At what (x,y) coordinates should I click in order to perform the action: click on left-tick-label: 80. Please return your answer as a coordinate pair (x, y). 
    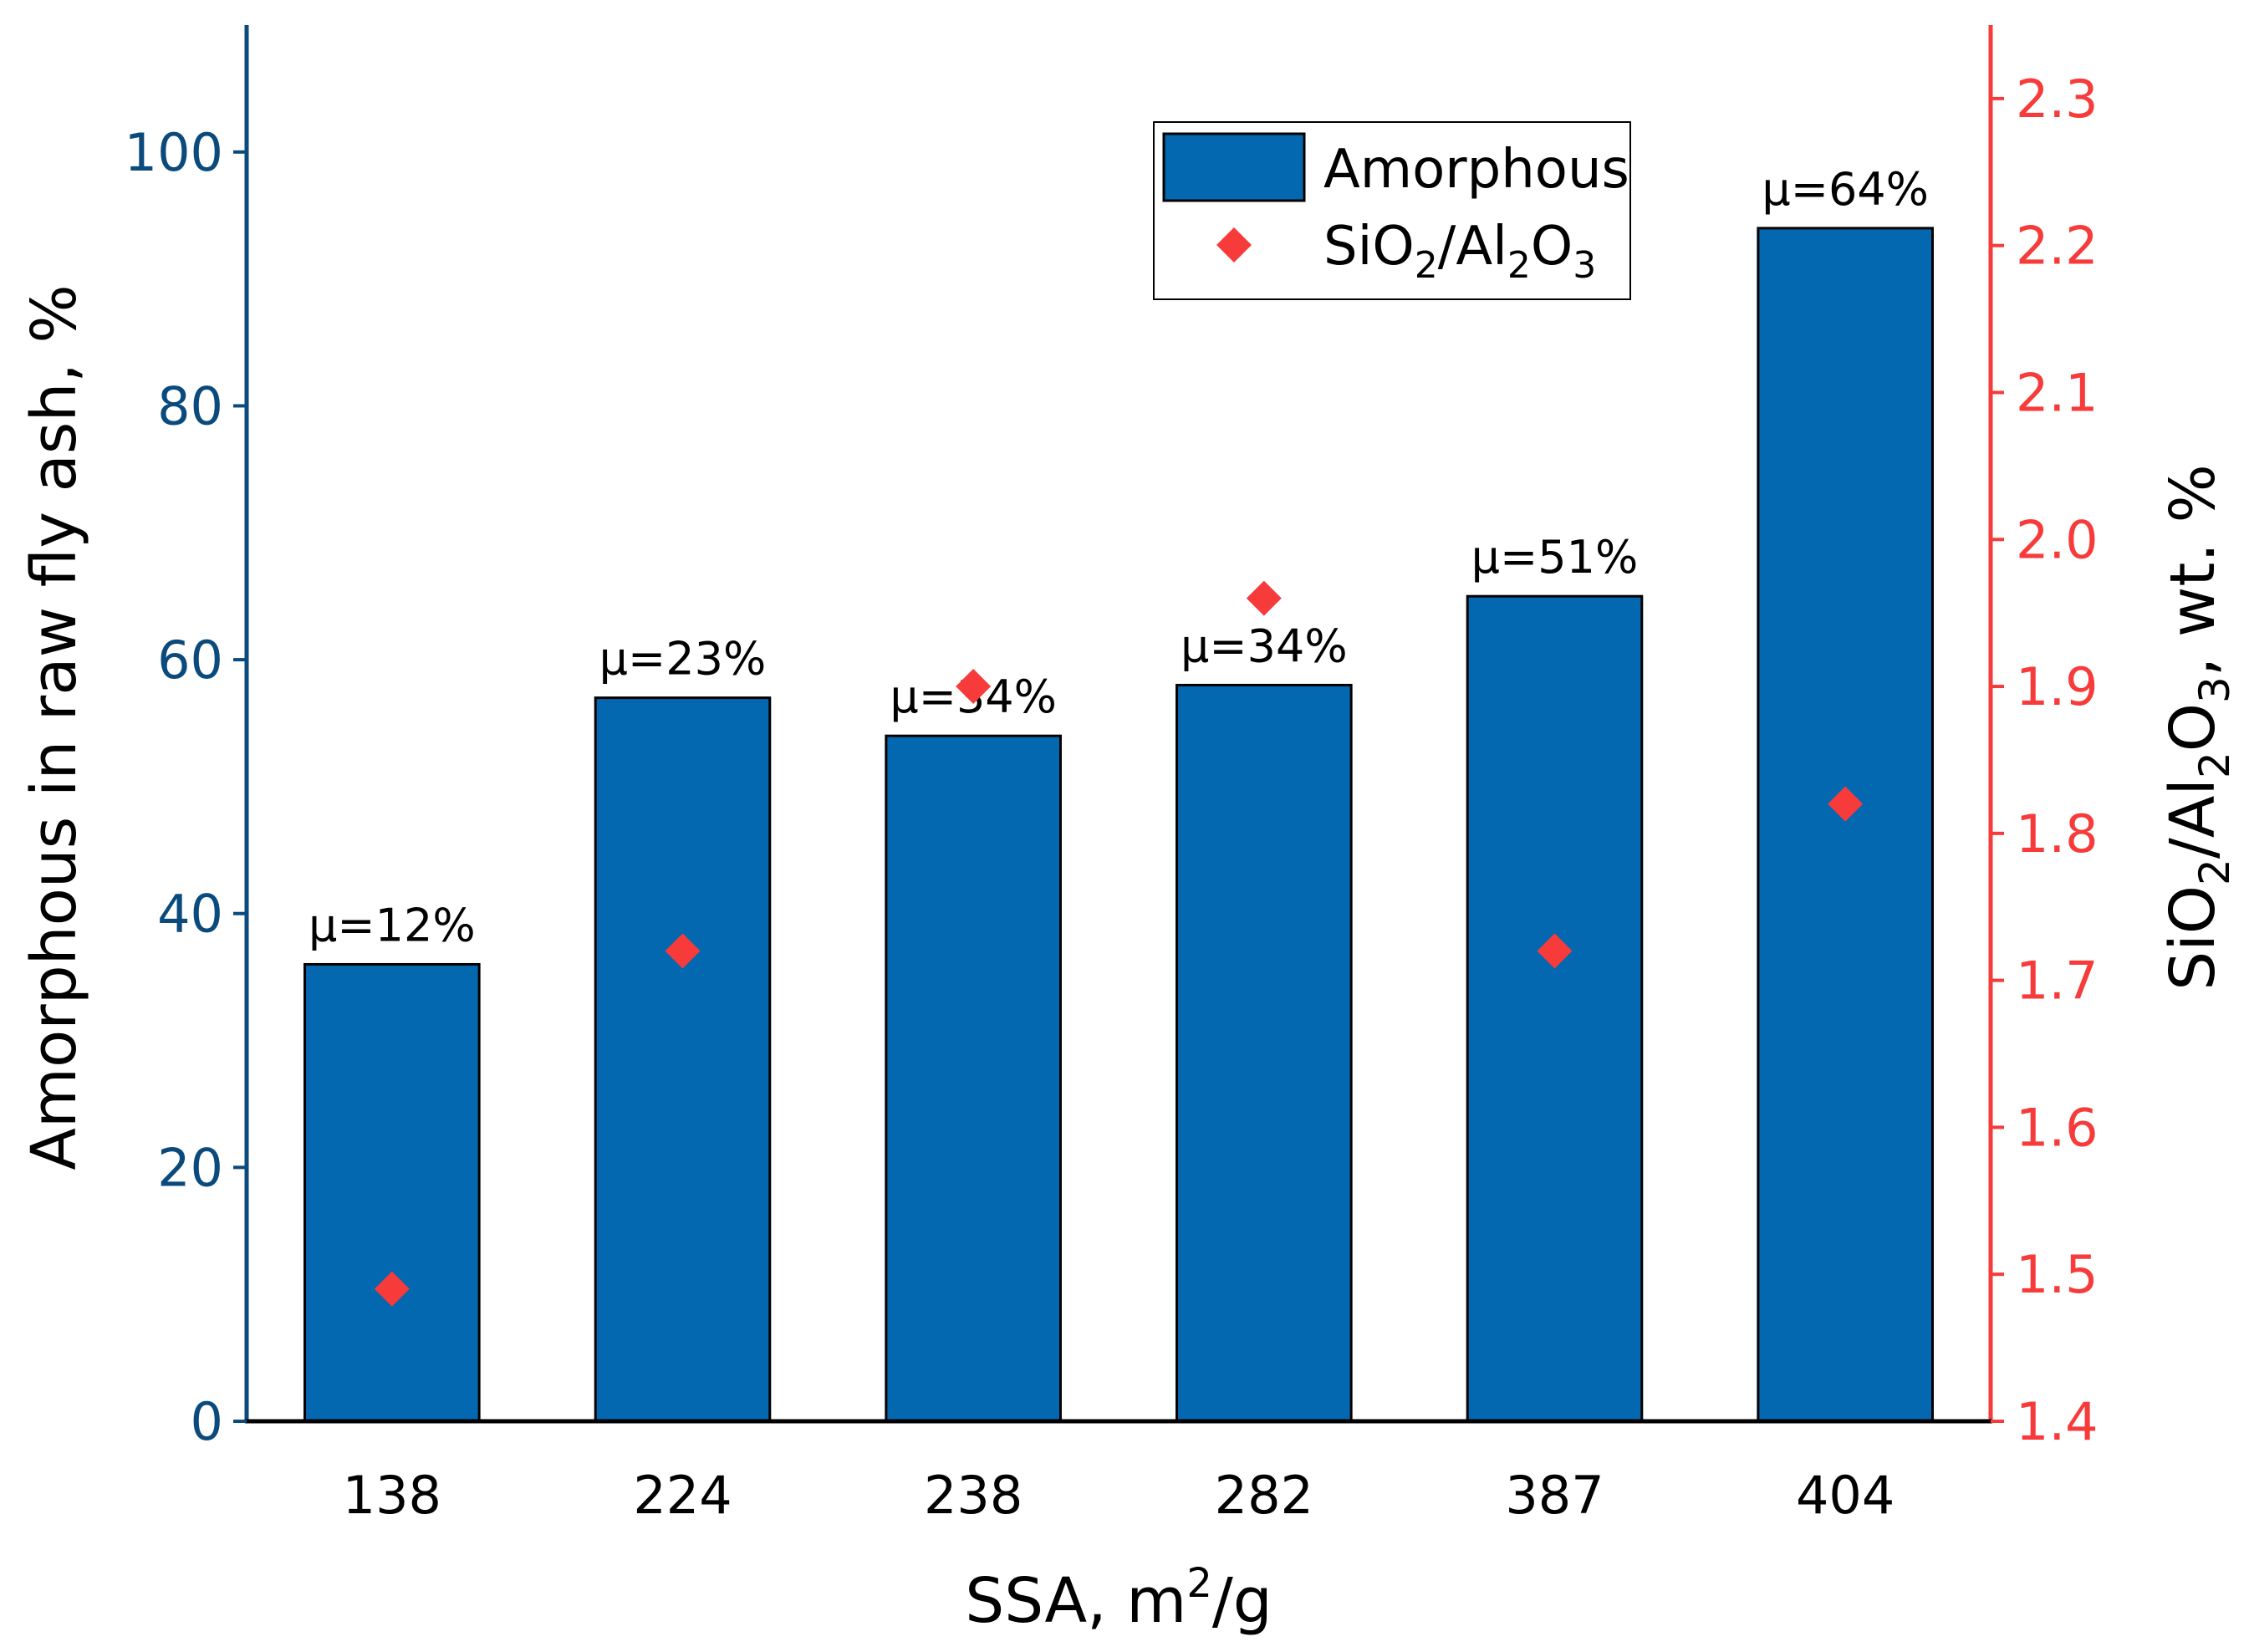
    Looking at the image, I should click on (190, 405).